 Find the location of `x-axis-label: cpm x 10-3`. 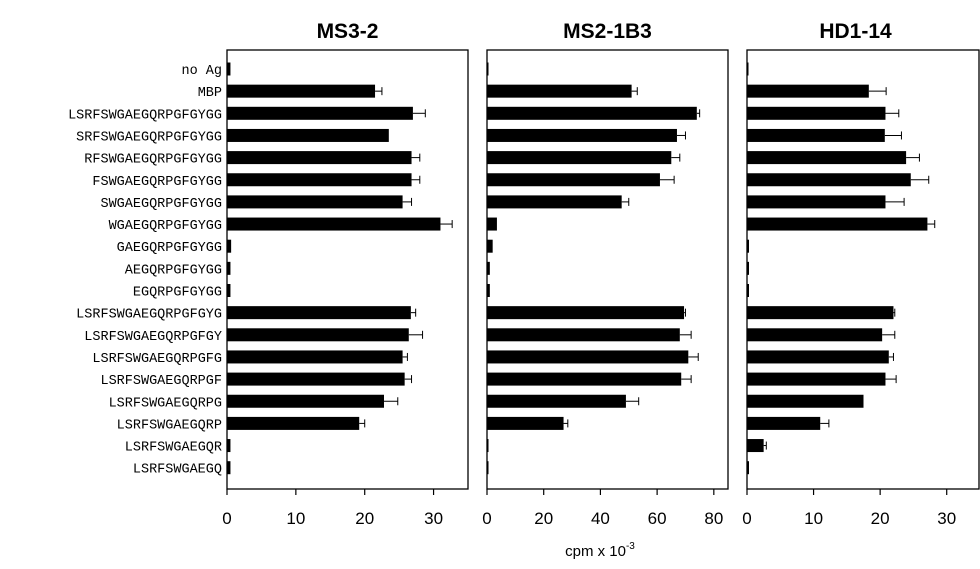

x-axis-label: cpm x 10-3 is located at coordinates (600, 550).